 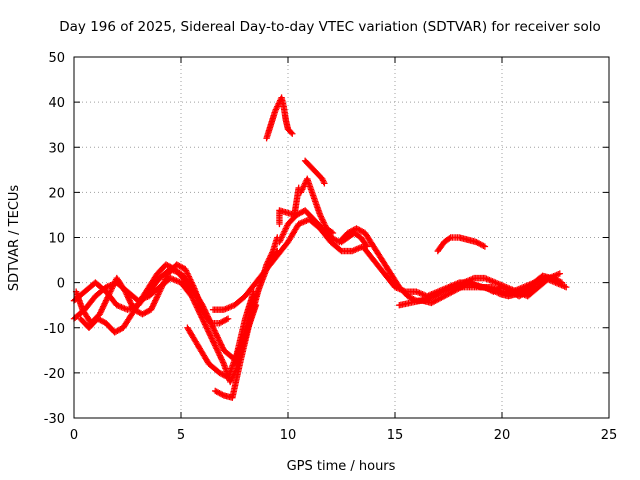 I want to click on y-tick-label: 20, so click(x=56, y=193).